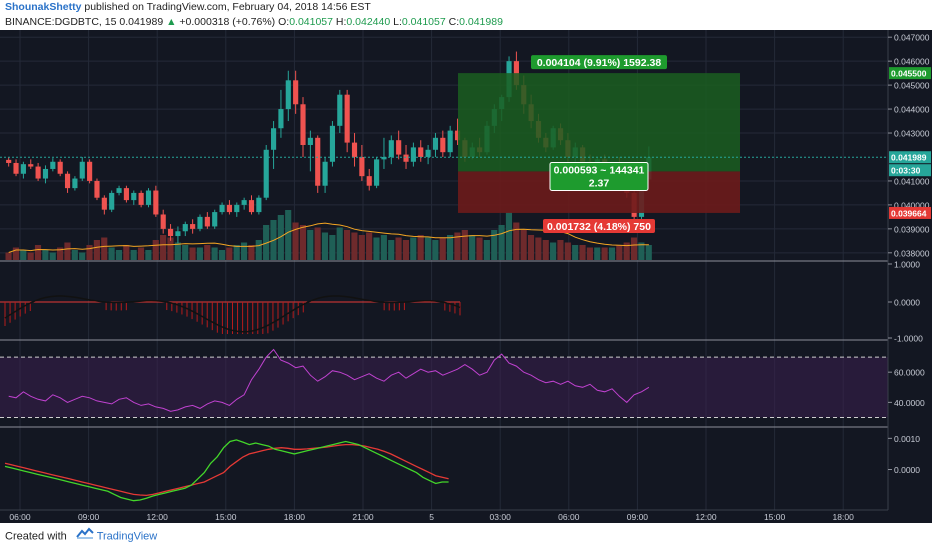  What do you see at coordinates (912, 62) in the screenshot?
I see `price-tick-label: 0.046000` at bounding box center [912, 62].